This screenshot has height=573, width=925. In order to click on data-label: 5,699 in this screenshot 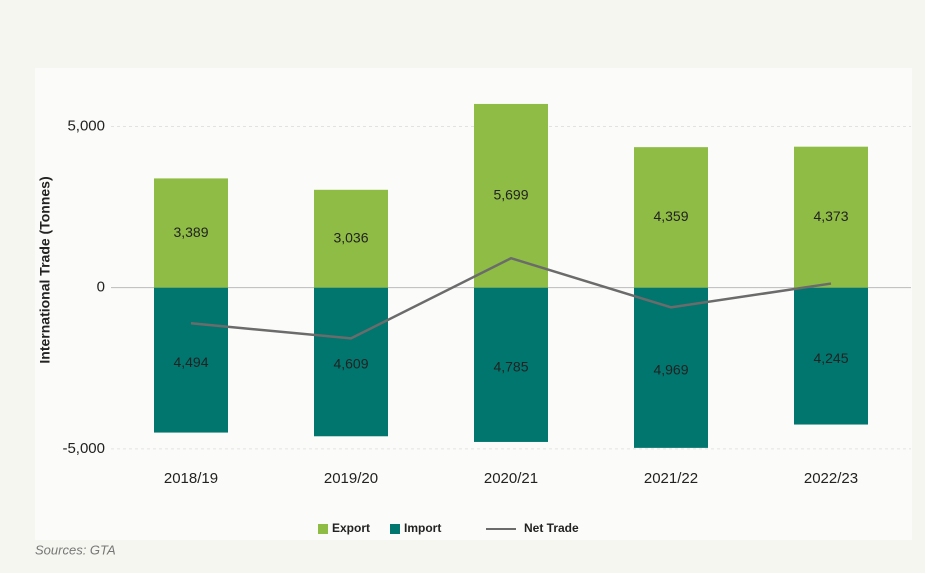, I will do `click(510, 195)`.